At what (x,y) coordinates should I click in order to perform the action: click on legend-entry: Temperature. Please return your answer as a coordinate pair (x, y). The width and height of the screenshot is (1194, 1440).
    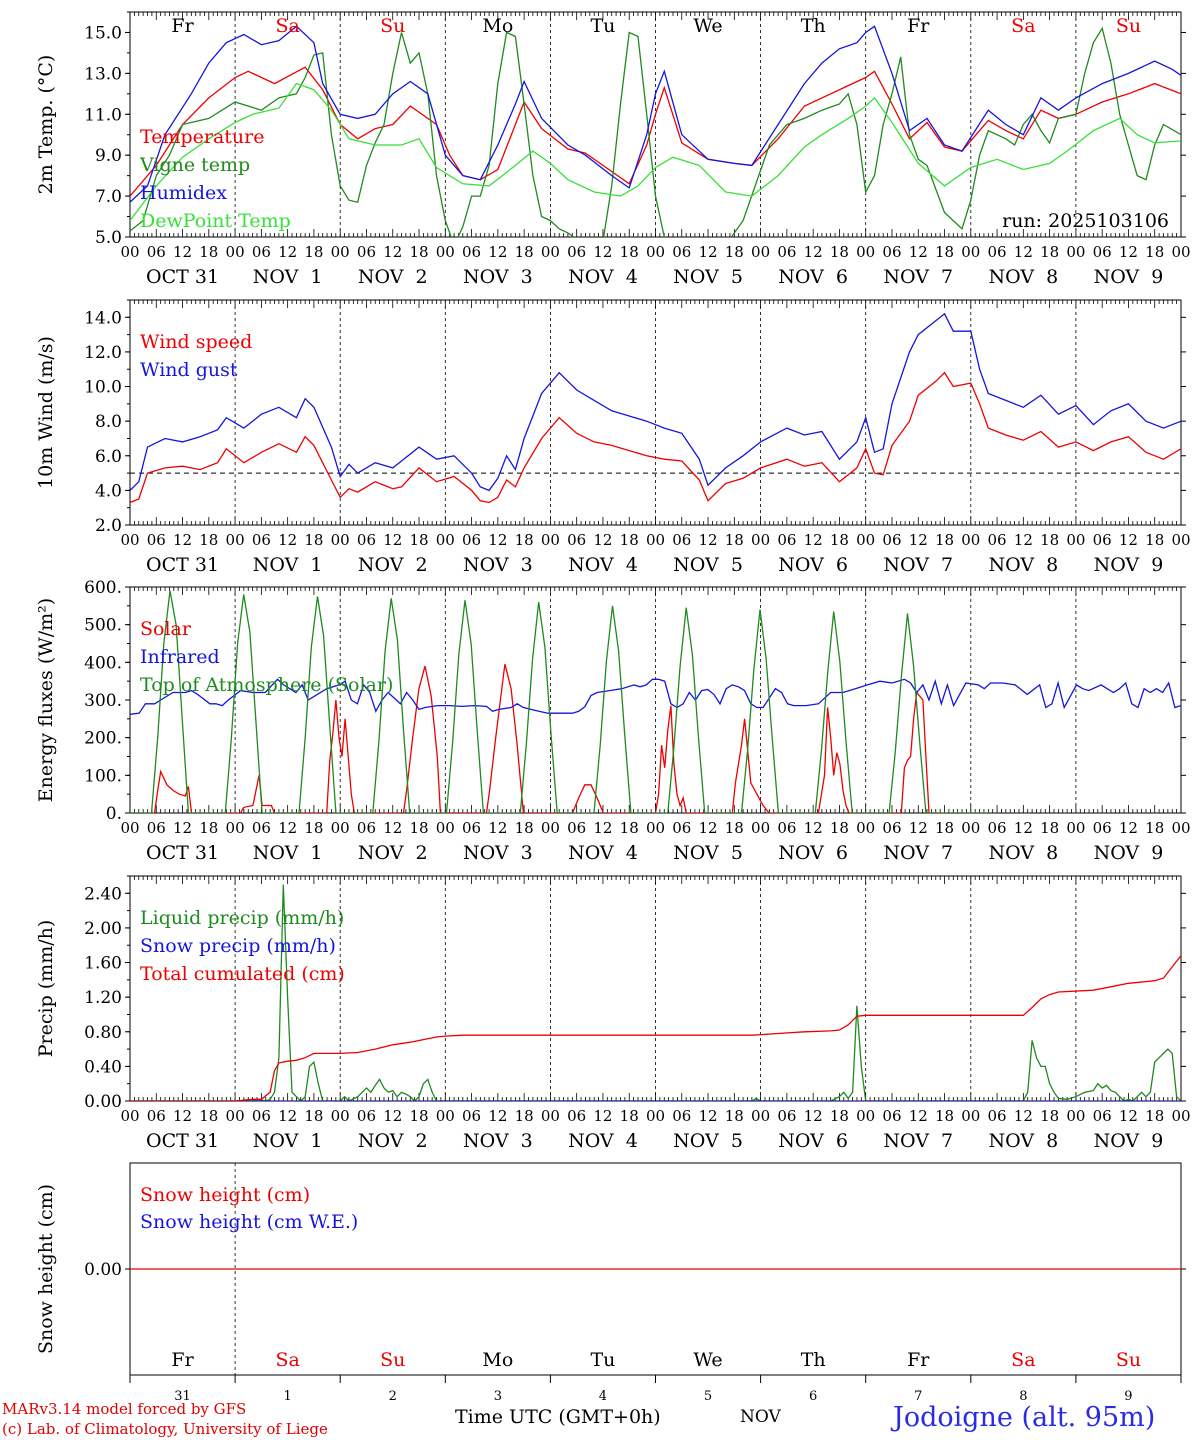
    Looking at the image, I should click on (202, 137).